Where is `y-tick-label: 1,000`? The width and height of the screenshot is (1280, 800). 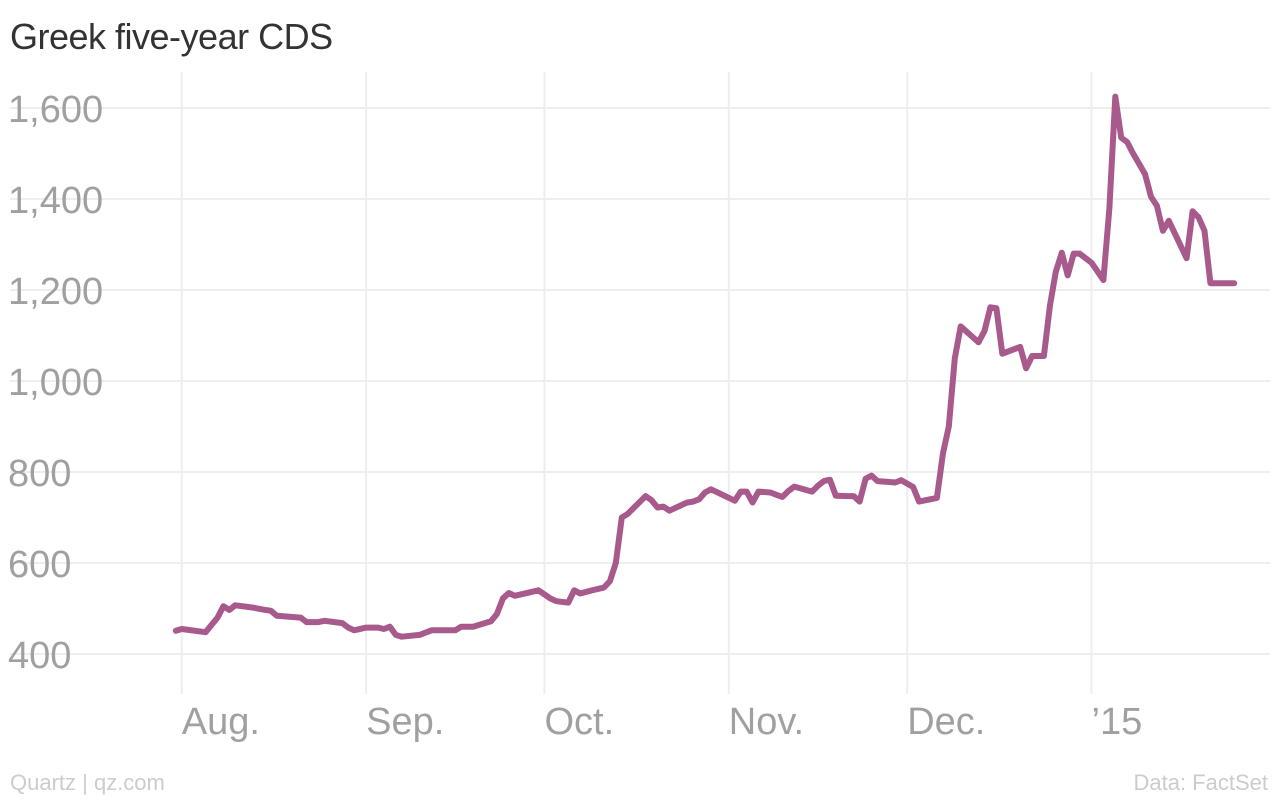
y-tick-label: 1,000 is located at coordinates (55, 383).